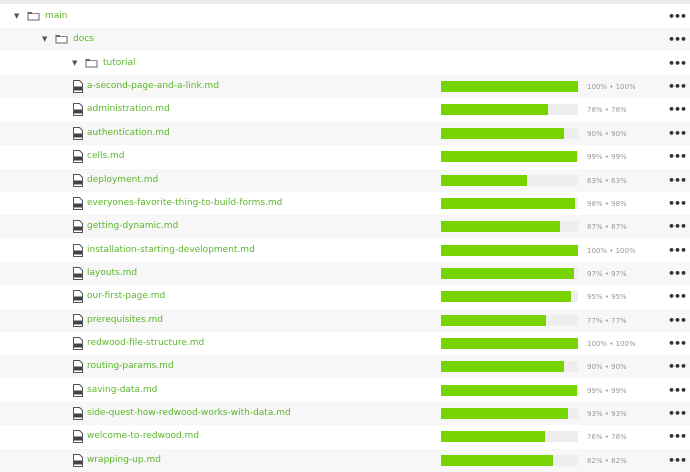 The height and width of the screenshot is (472, 690). What do you see at coordinates (345, 227) in the screenshot?
I see `file-row: getting-dynamic.md 87% • 87% •••` at bounding box center [345, 227].